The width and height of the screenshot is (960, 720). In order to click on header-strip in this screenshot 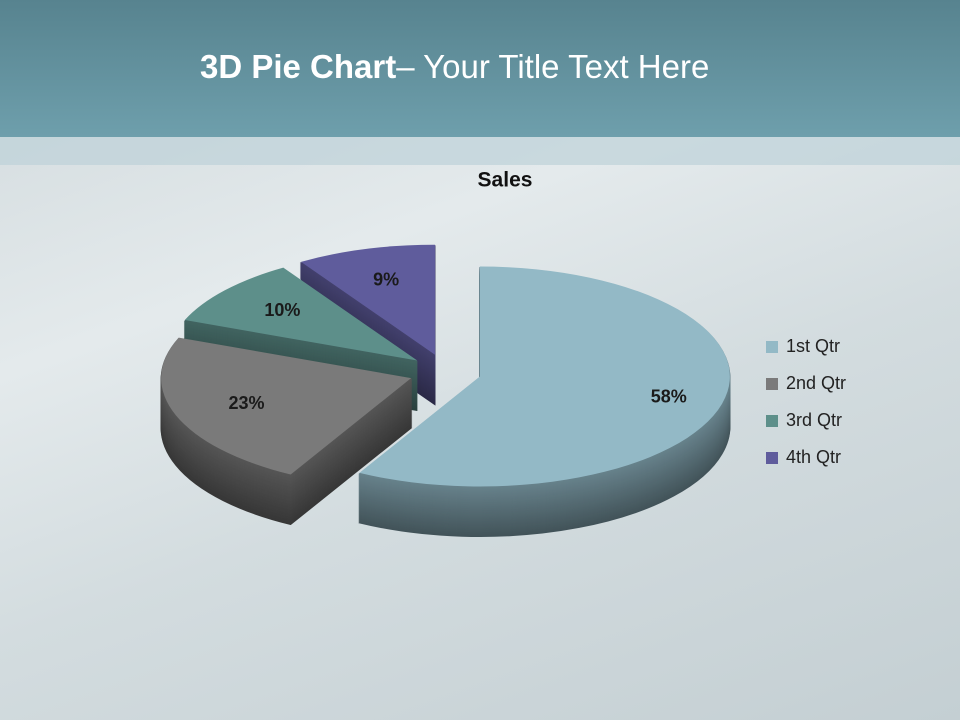, I will do `click(480, 151)`.